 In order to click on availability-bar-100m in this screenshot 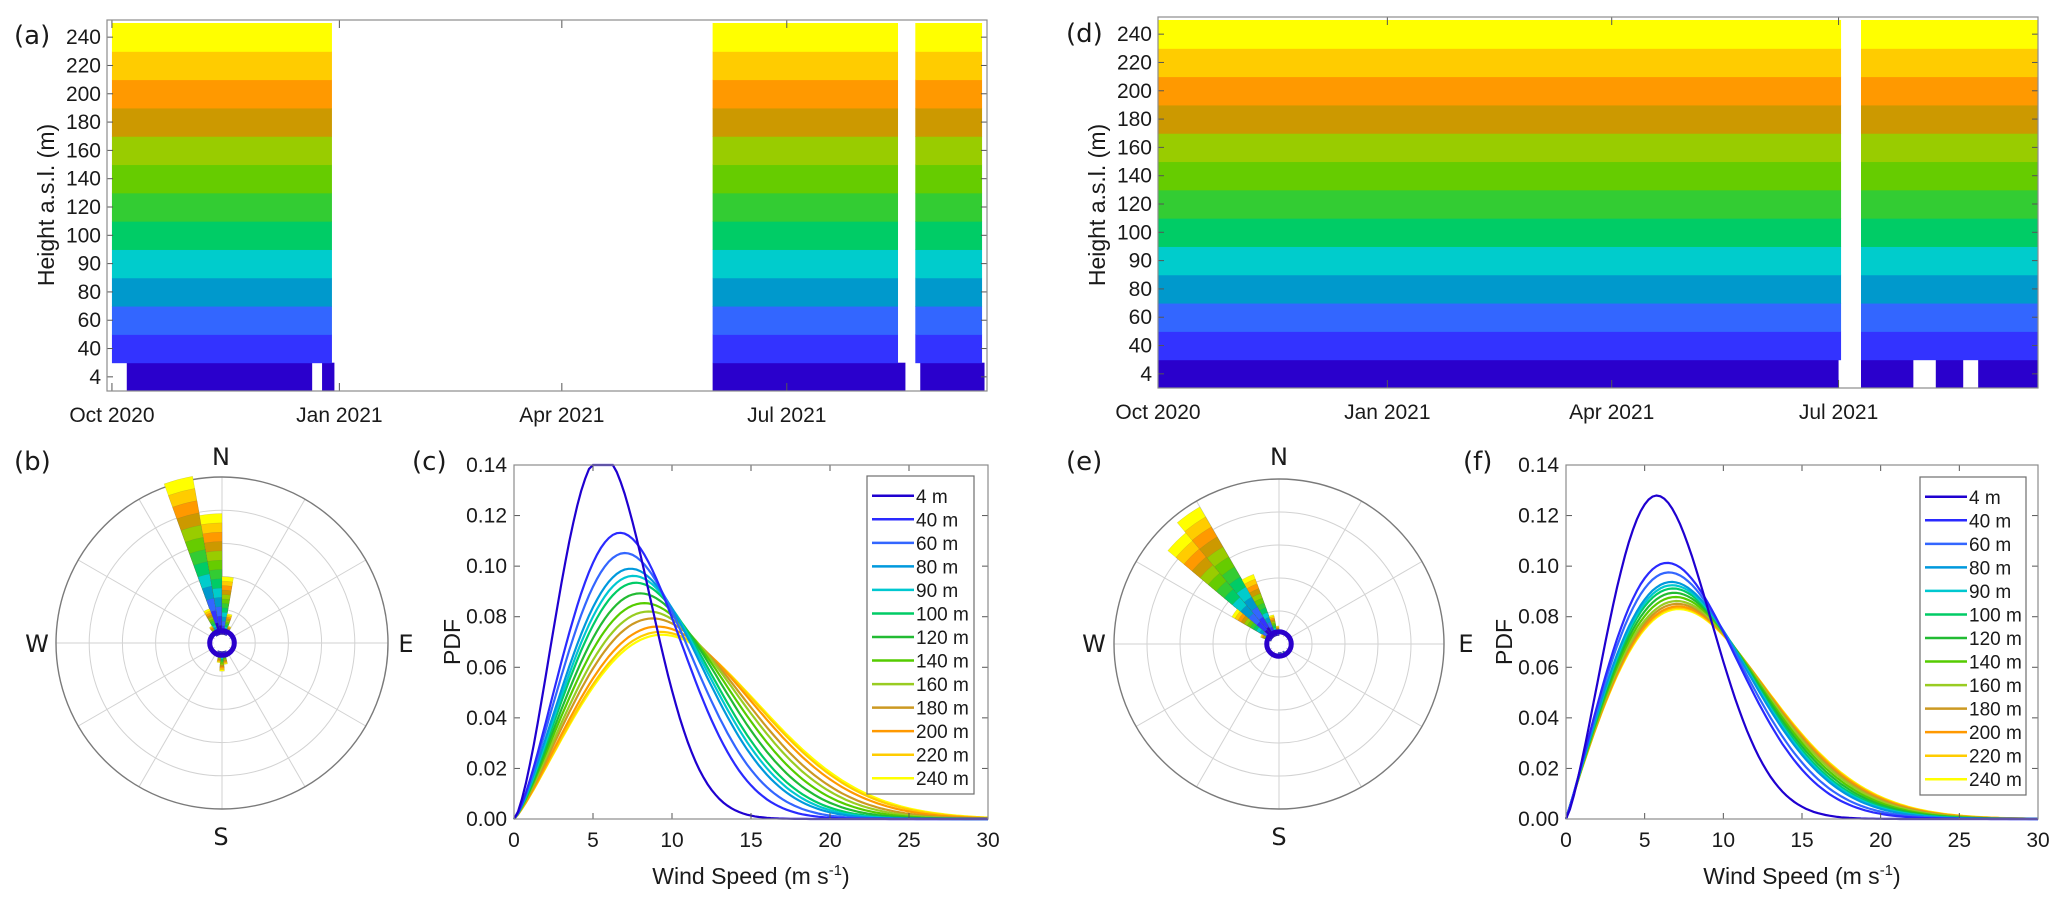, I will do `click(805, 235)`.